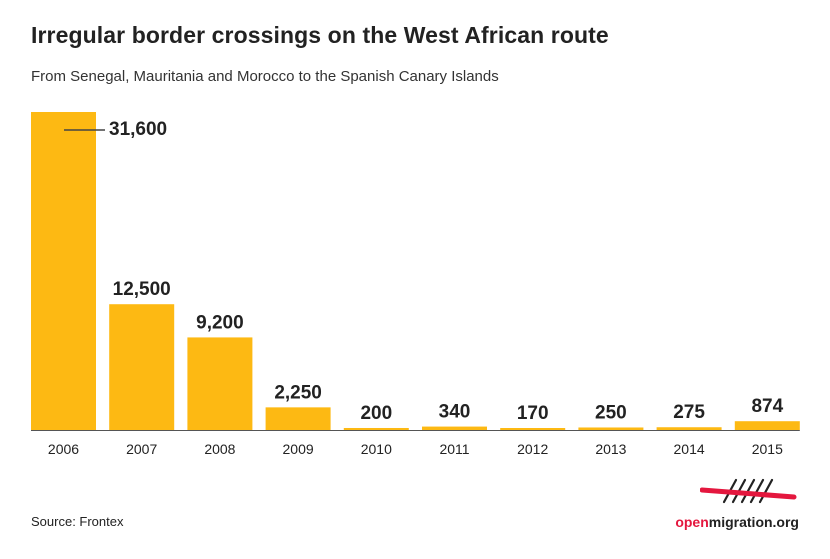 The height and width of the screenshot is (559, 830). I want to click on value-label-2006: 31,600, so click(138, 129).